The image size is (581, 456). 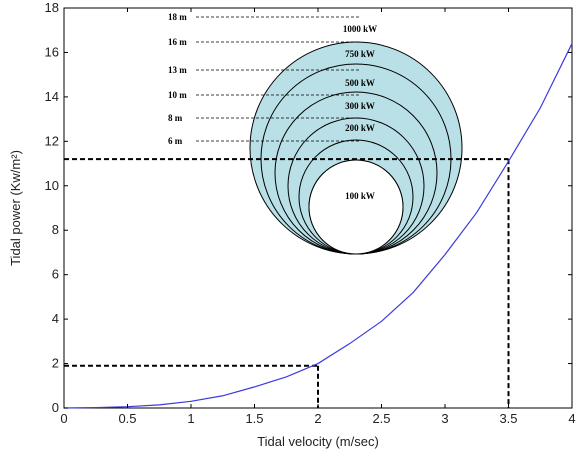 What do you see at coordinates (177, 70) in the screenshot?
I see `diameter-label: 13 m` at bounding box center [177, 70].